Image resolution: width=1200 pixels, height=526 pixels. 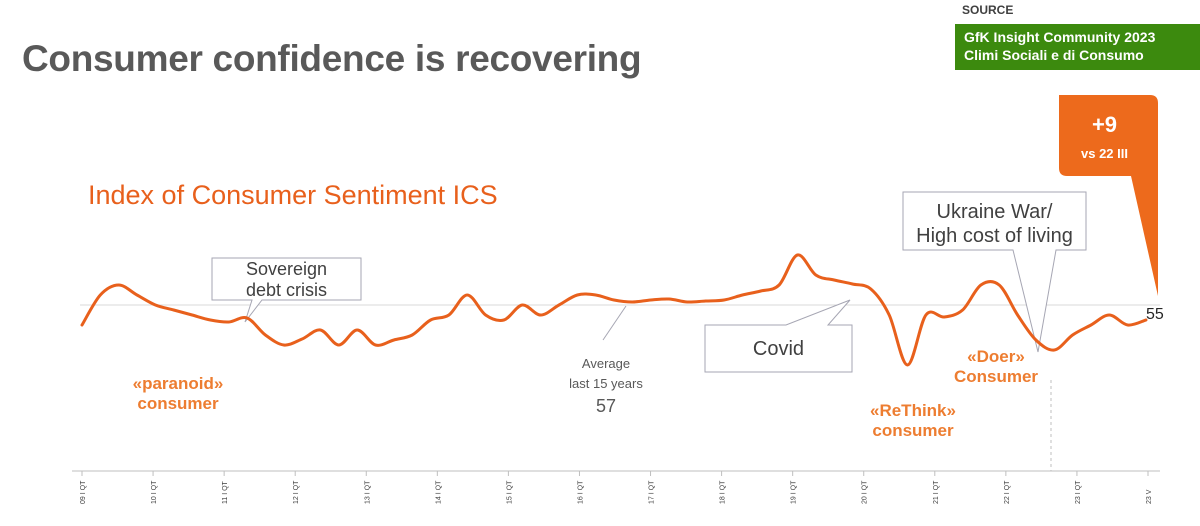 I want to click on x-tick-label: 22 I QT, so click(x=1007, y=492).